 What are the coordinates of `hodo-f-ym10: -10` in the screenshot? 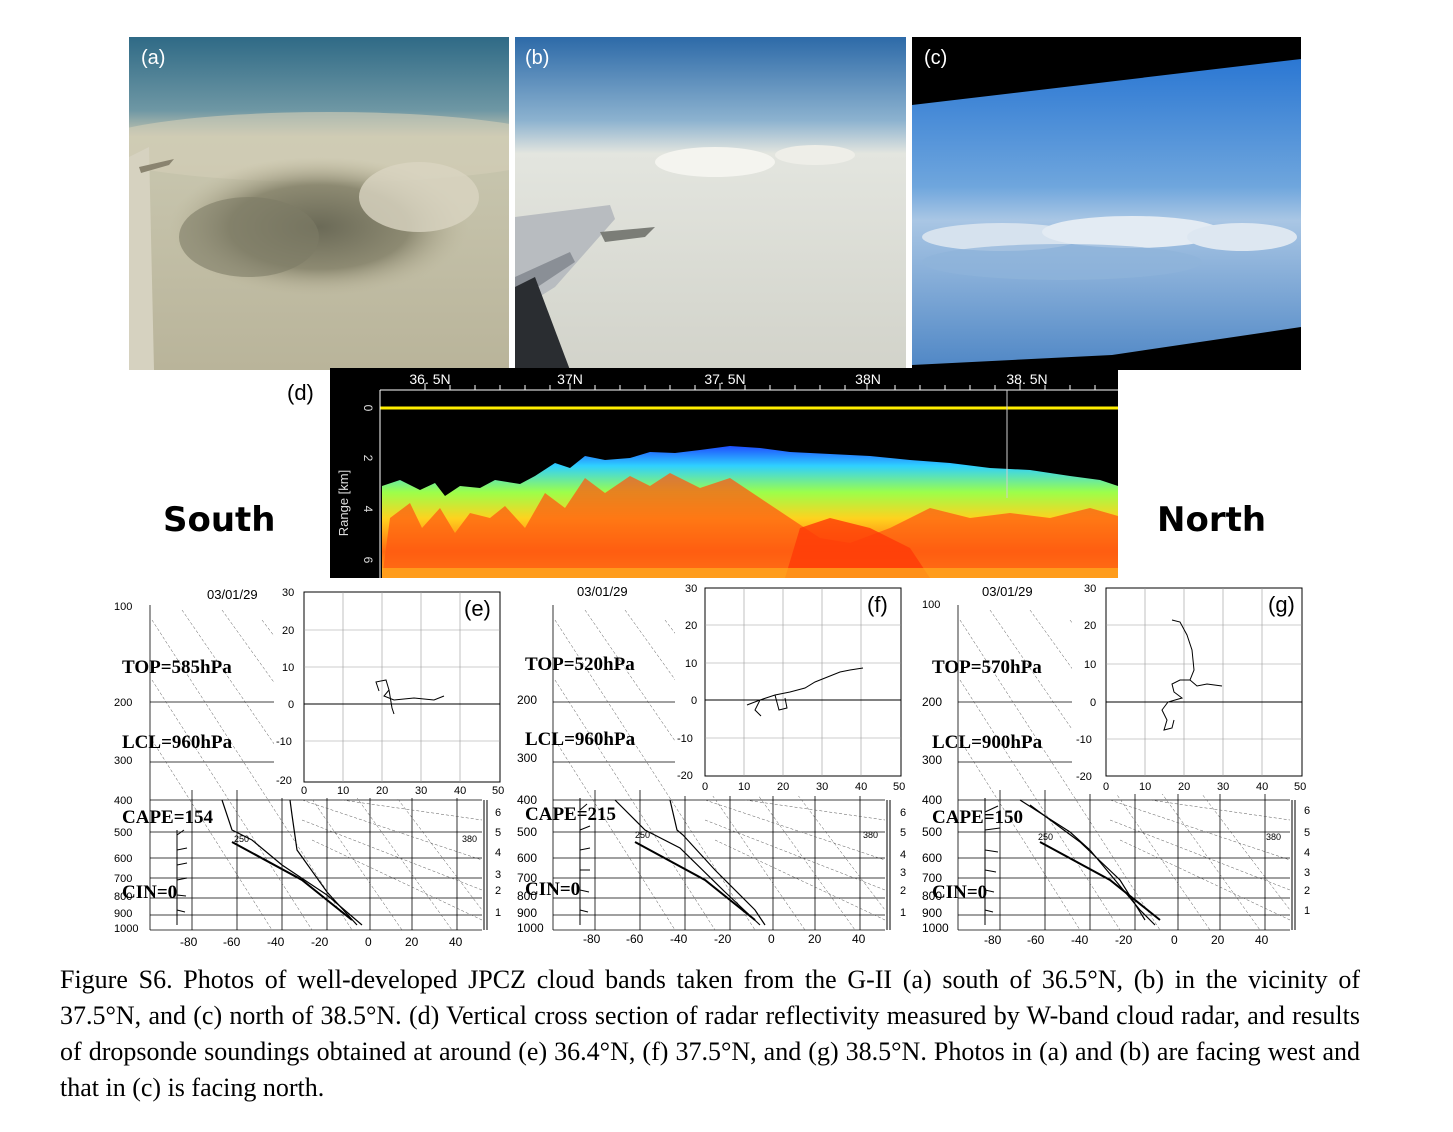 It's located at (685, 739).